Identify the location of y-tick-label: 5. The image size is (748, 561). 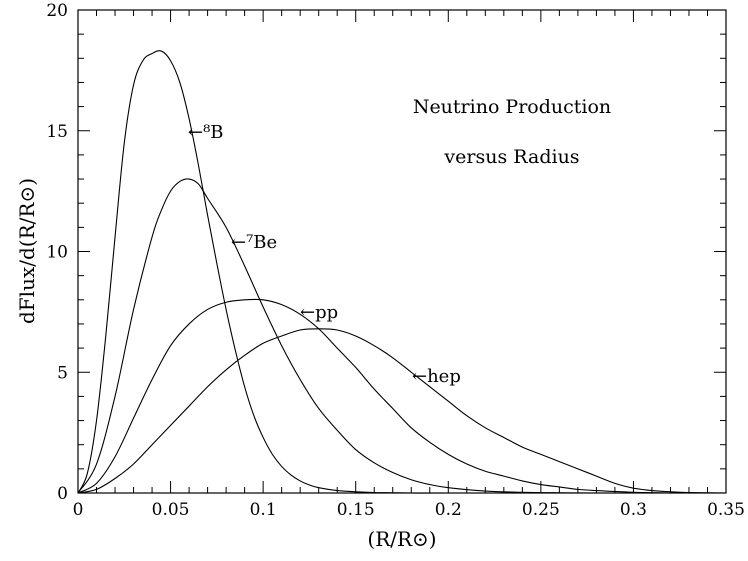
(62, 373).